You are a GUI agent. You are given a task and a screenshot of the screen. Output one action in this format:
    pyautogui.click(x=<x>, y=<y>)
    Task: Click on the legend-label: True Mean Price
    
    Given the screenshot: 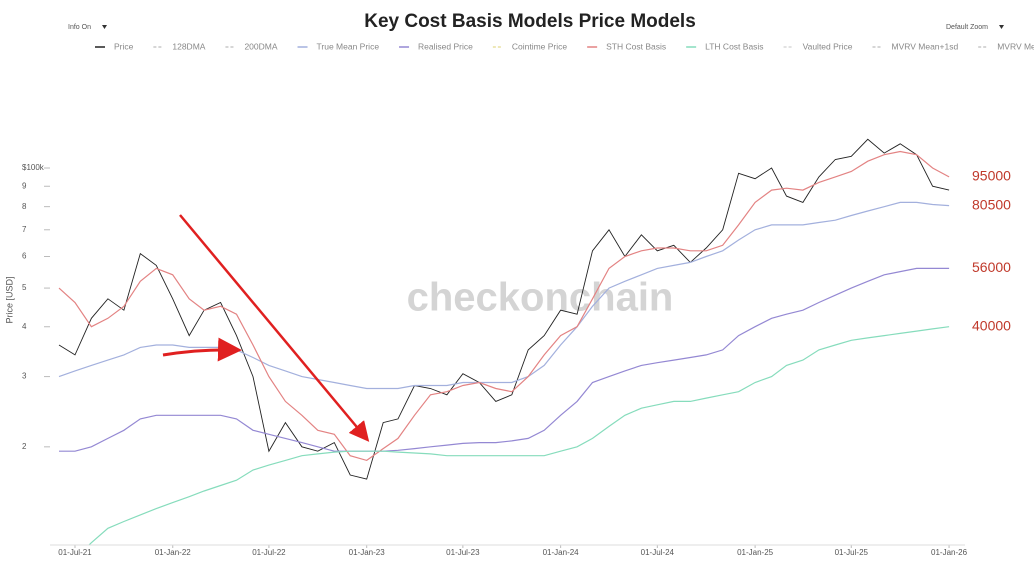 What is the action you would take?
    pyautogui.click(x=348, y=46)
    